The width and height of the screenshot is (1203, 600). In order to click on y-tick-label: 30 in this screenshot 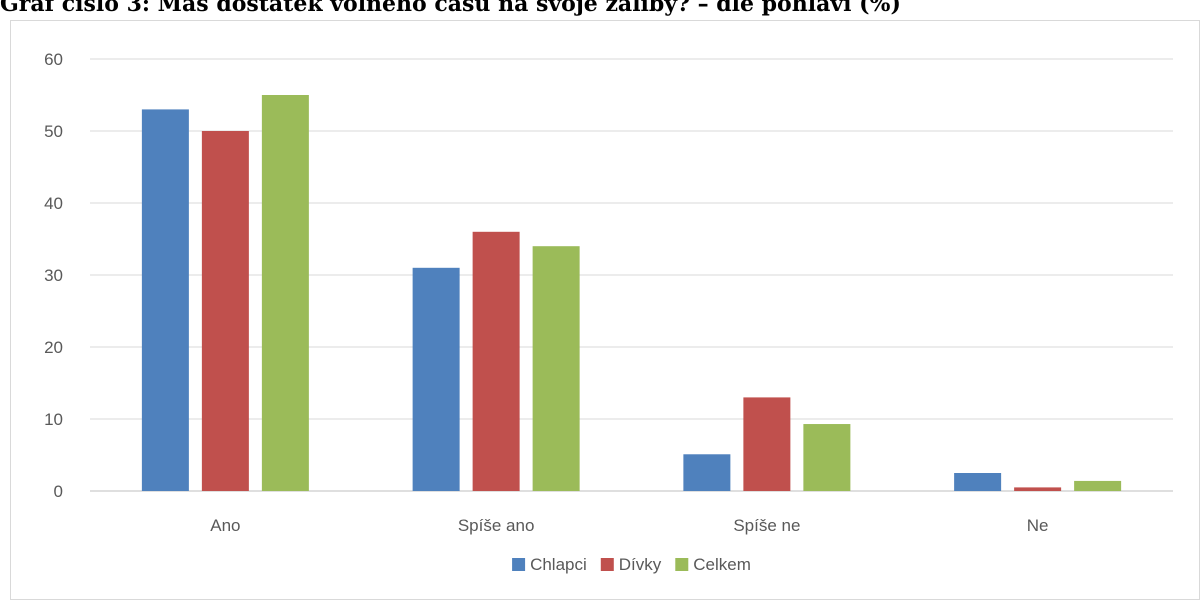, I will do `click(53, 275)`.